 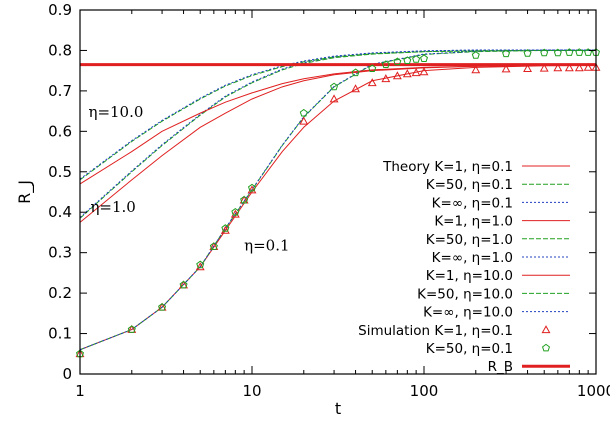 I want to click on legend-label-11: R_B, so click(x=500, y=367).